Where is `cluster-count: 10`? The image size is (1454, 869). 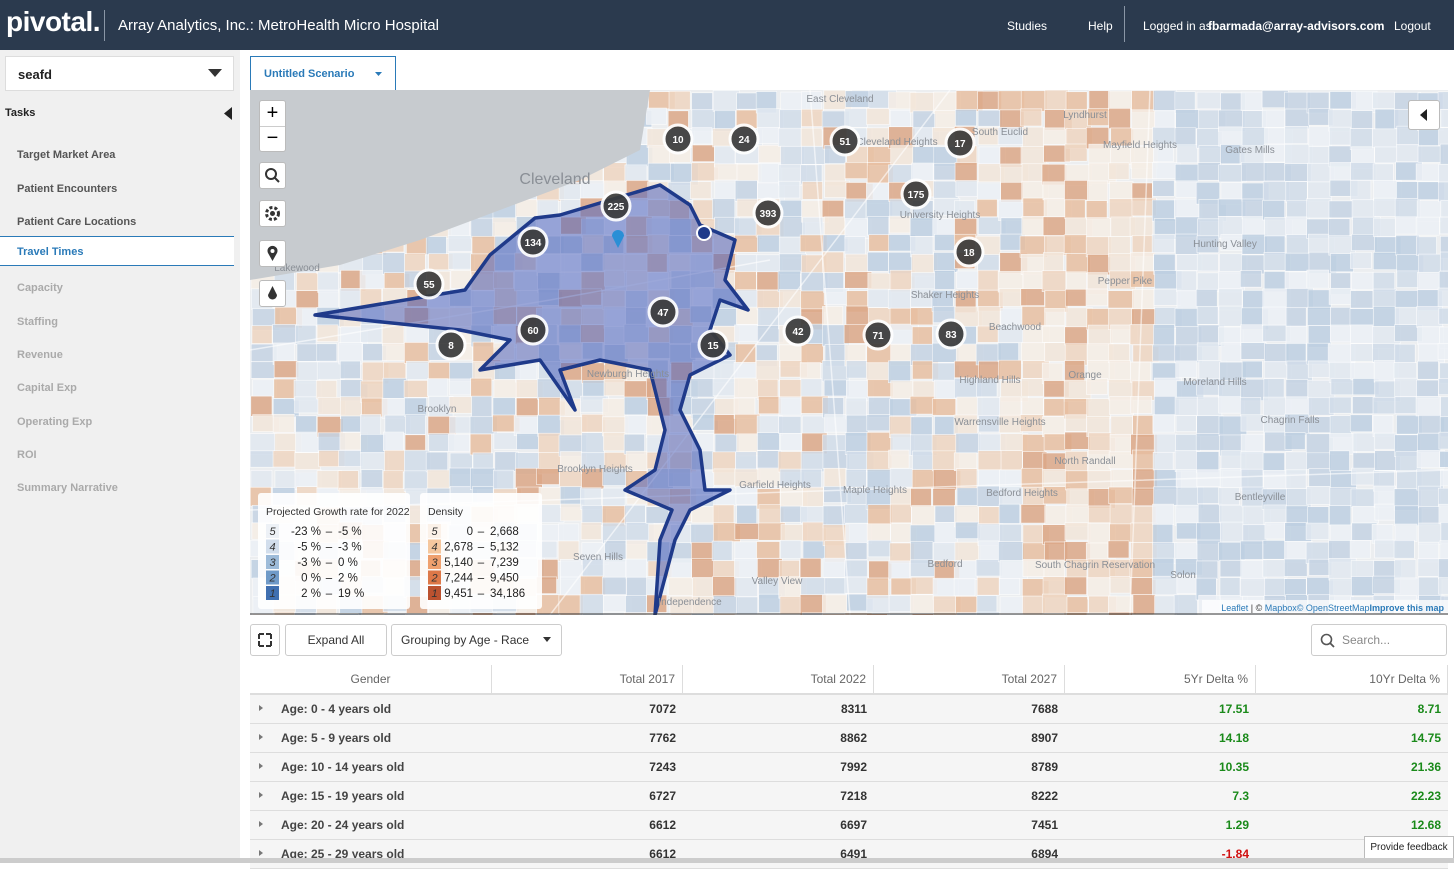 cluster-count: 10 is located at coordinates (678, 140).